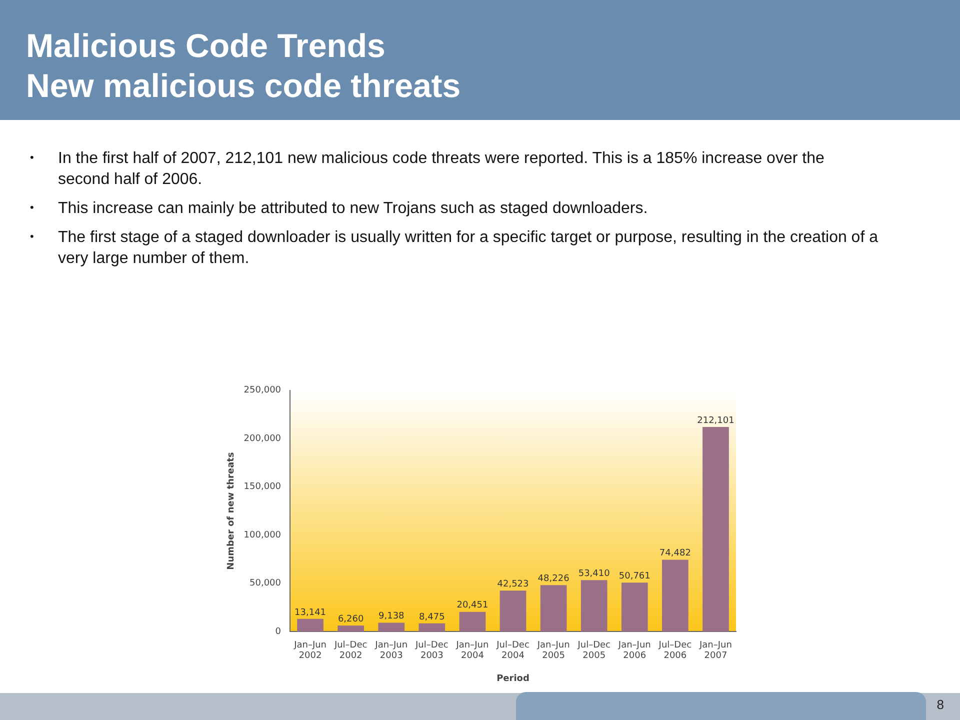  Describe the element at coordinates (634, 651) in the screenshot. I see `x-tick-label: Jan–Jun 2006` at that location.